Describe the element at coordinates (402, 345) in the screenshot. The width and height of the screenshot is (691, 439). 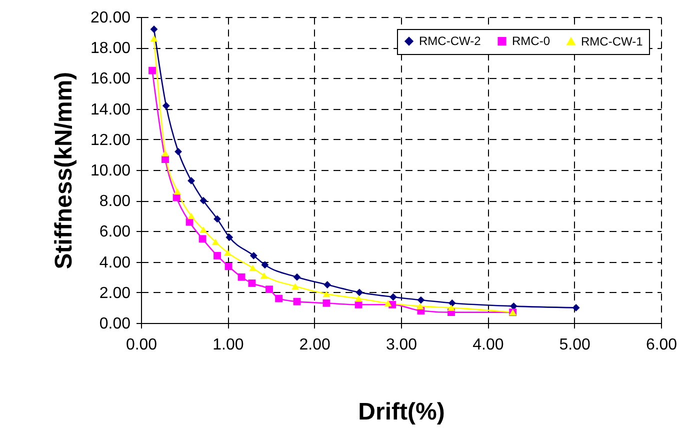
I see `x-tick-label: 3.00` at that location.